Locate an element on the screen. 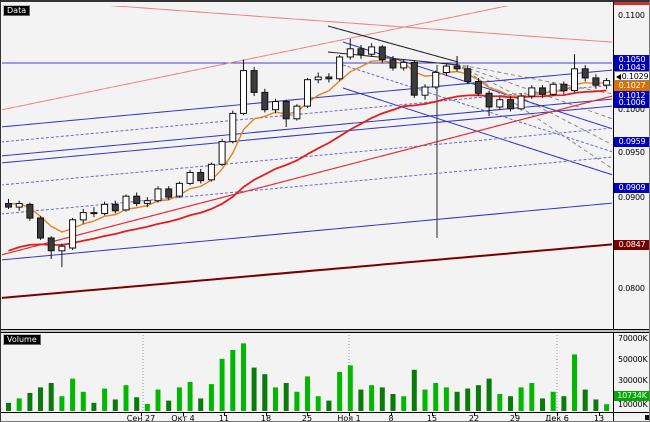  time-axis-label: Ноя 1 is located at coordinates (349, 418).